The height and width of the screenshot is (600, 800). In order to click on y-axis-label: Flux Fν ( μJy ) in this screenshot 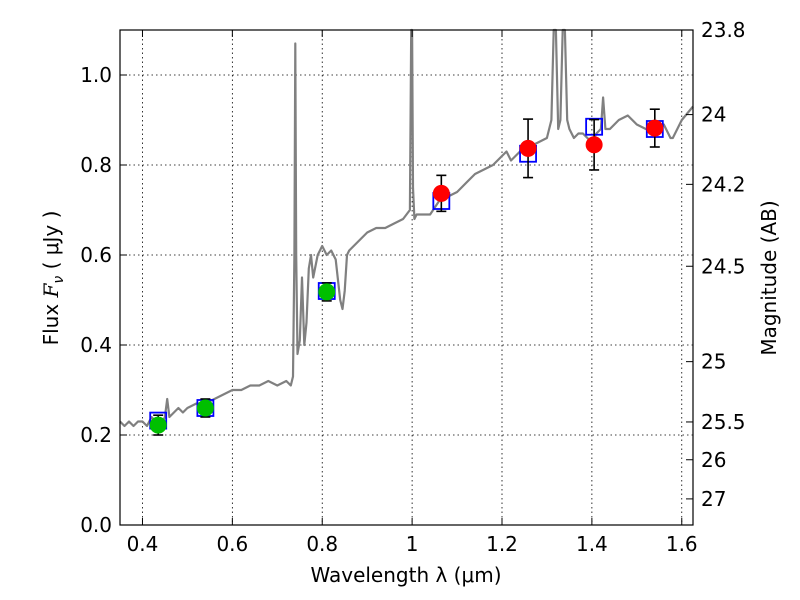, I will do `click(53, 278)`.